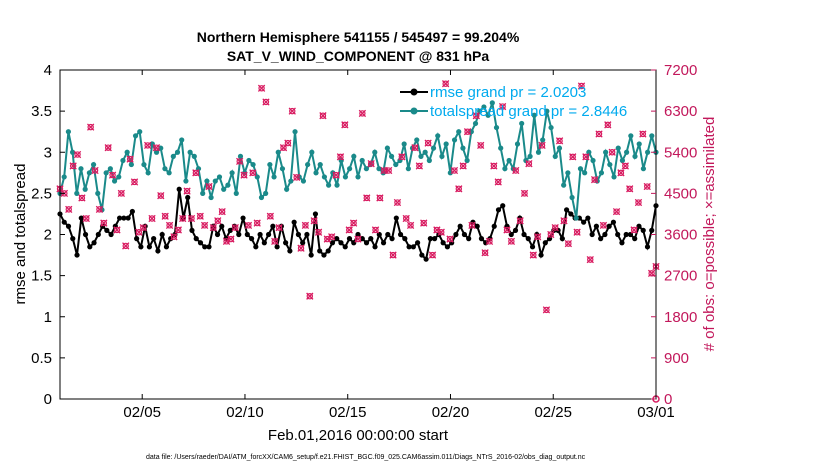 The image size is (830, 470). Describe the element at coordinates (414, 111) in the screenshot. I see `legend-spread-marker` at that location.